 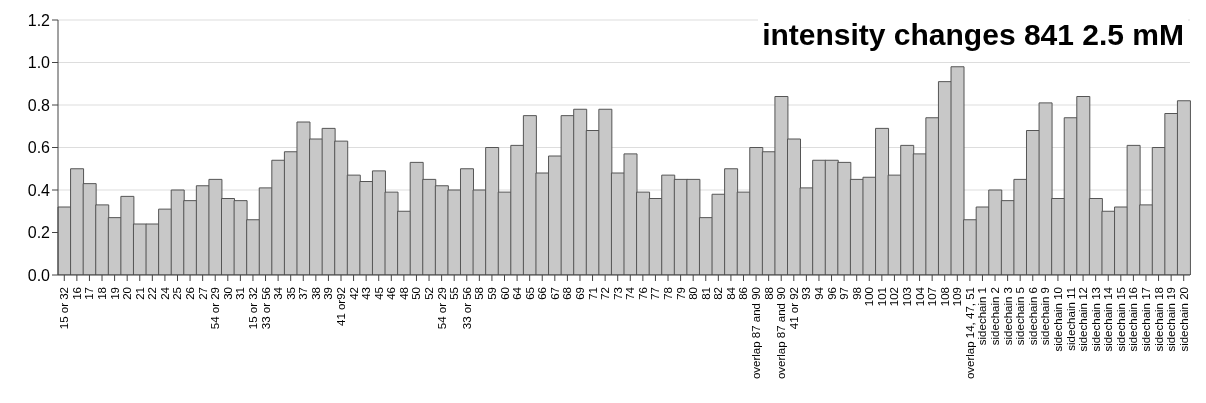 I want to click on y-tick-label: 1.0, so click(x=39, y=63).